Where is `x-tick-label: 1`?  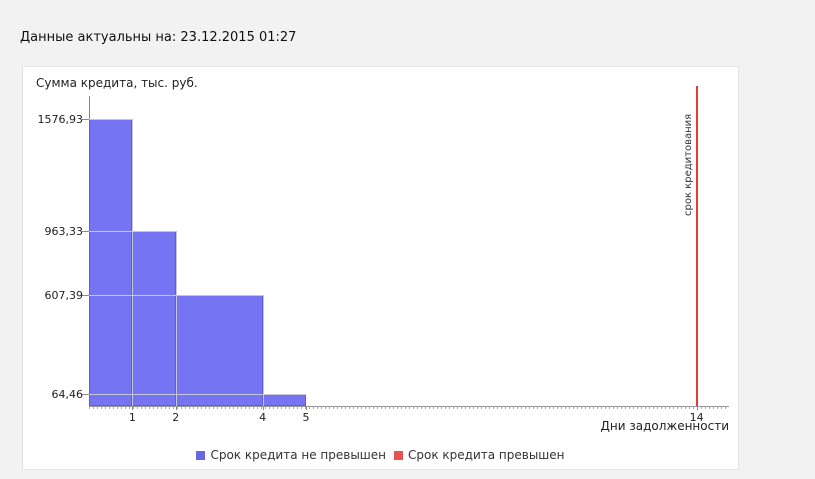 x-tick-label: 1 is located at coordinates (132, 417).